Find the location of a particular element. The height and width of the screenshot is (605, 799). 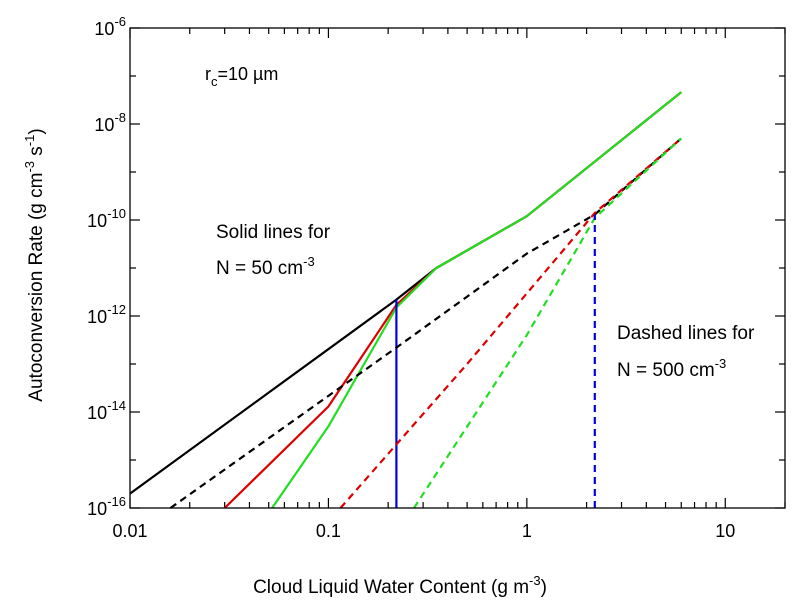

annotation-dashed-line1: Dashed lines for is located at coordinates (686, 333).